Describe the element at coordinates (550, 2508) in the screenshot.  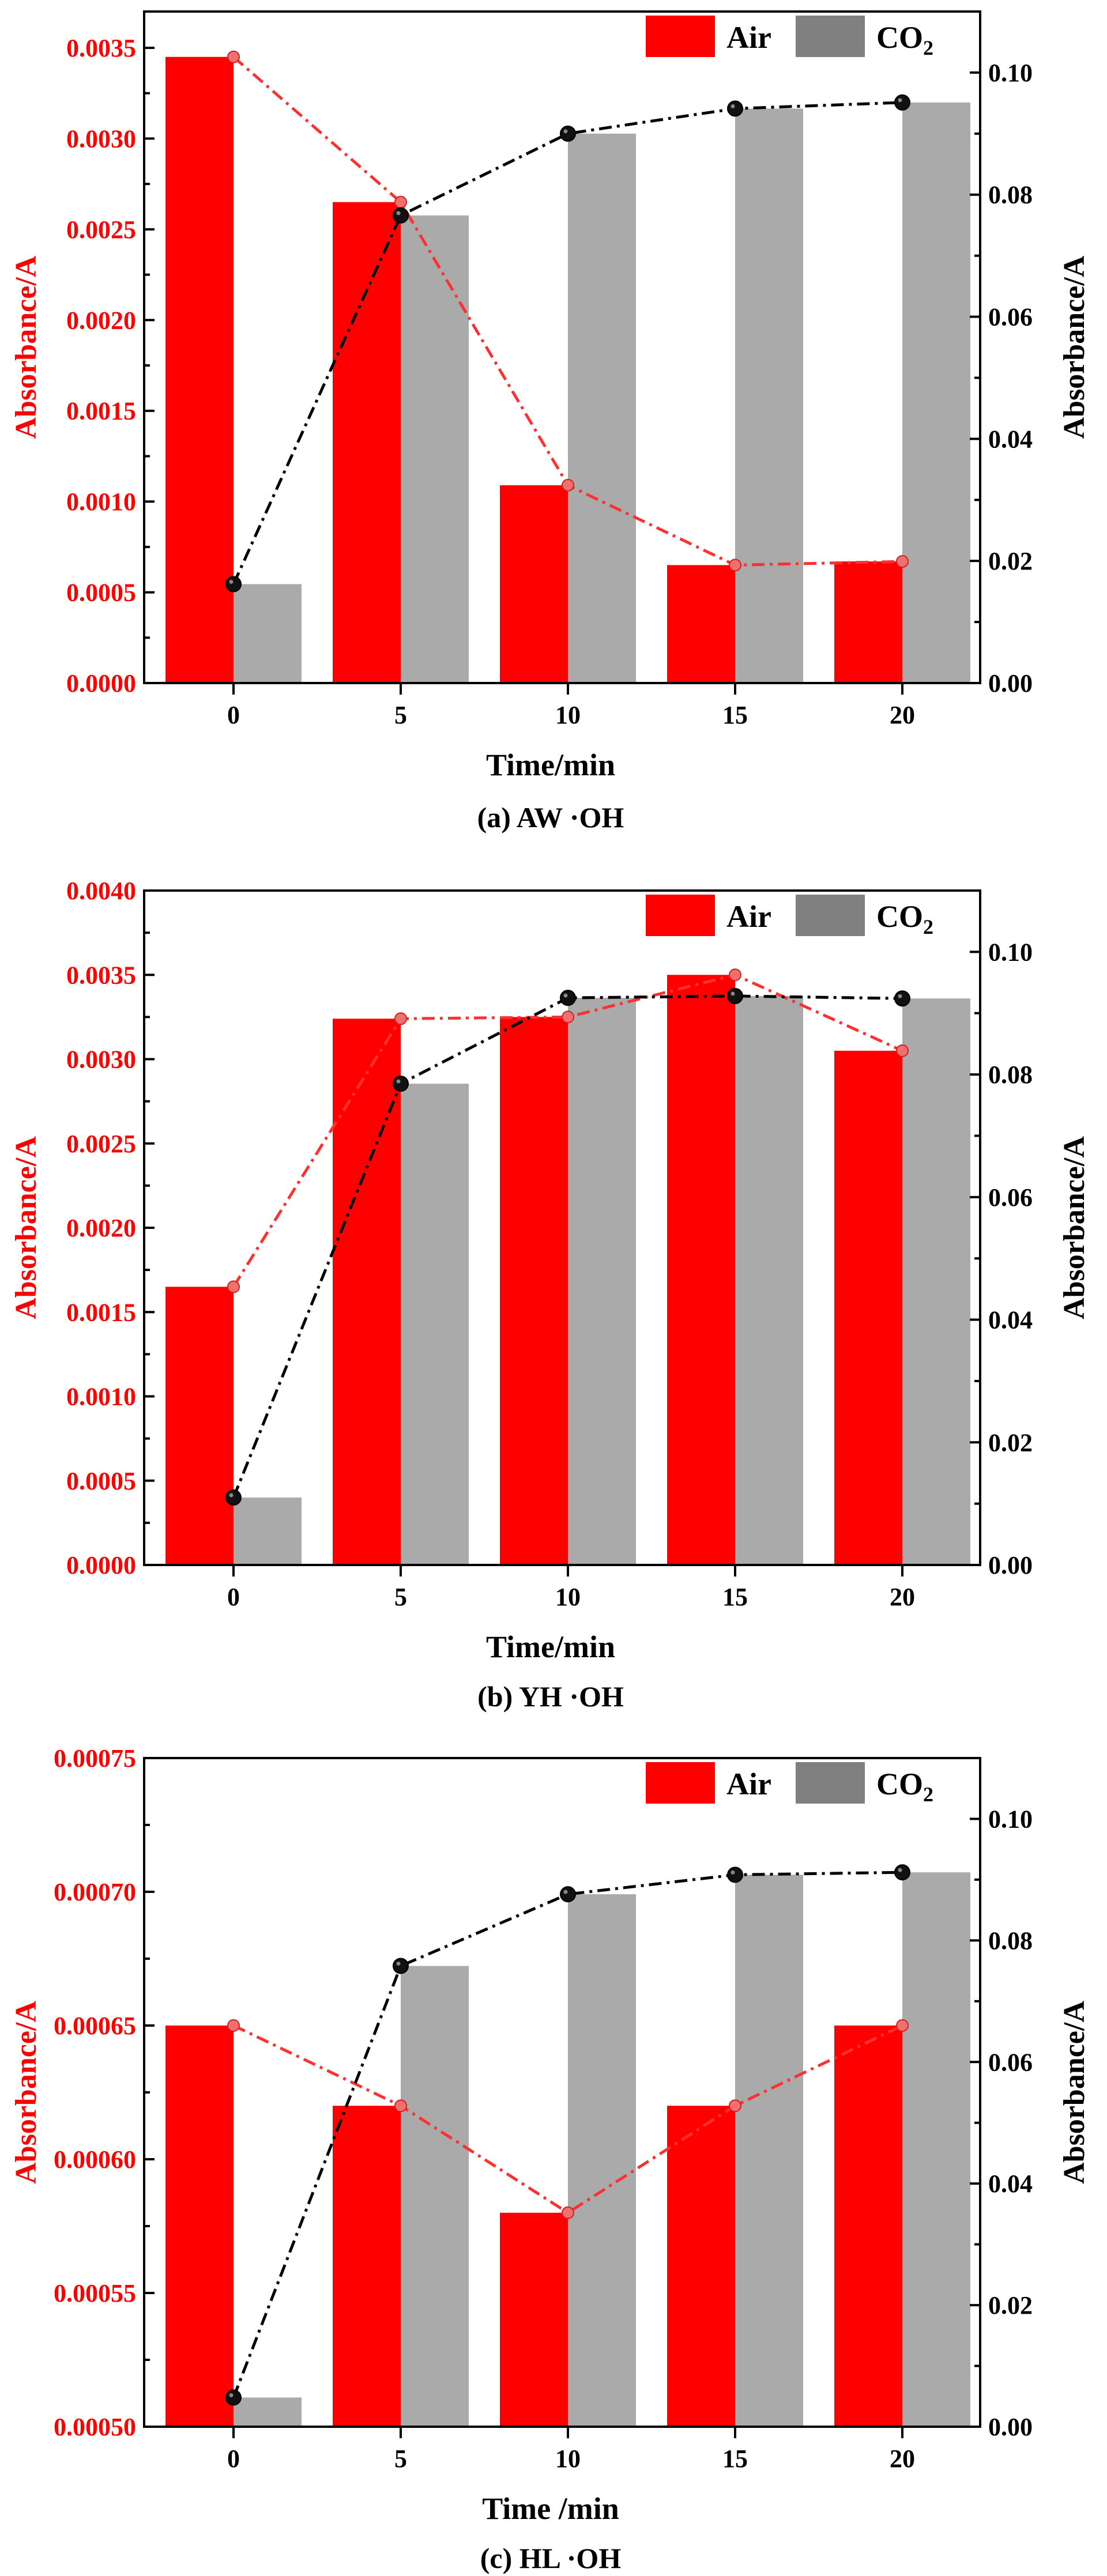
I see `x-axis-label: Time /min` at that location.